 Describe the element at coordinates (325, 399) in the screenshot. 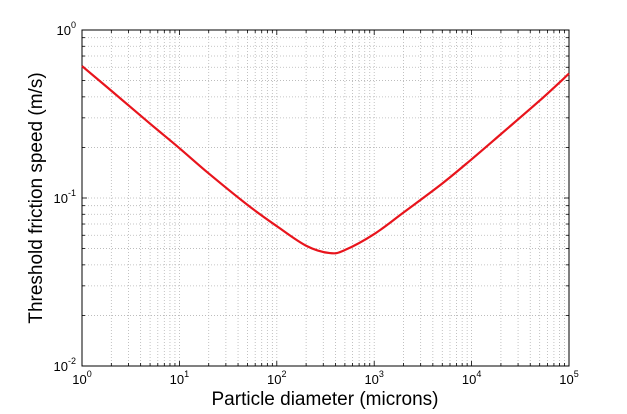

I see `x-axis-label: Particle diameter (microns)` at that location.